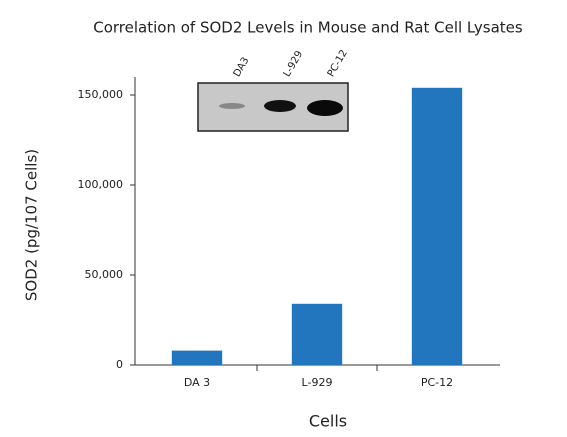  I want to click on x-tick-label: PC-12, so click(437, 382).